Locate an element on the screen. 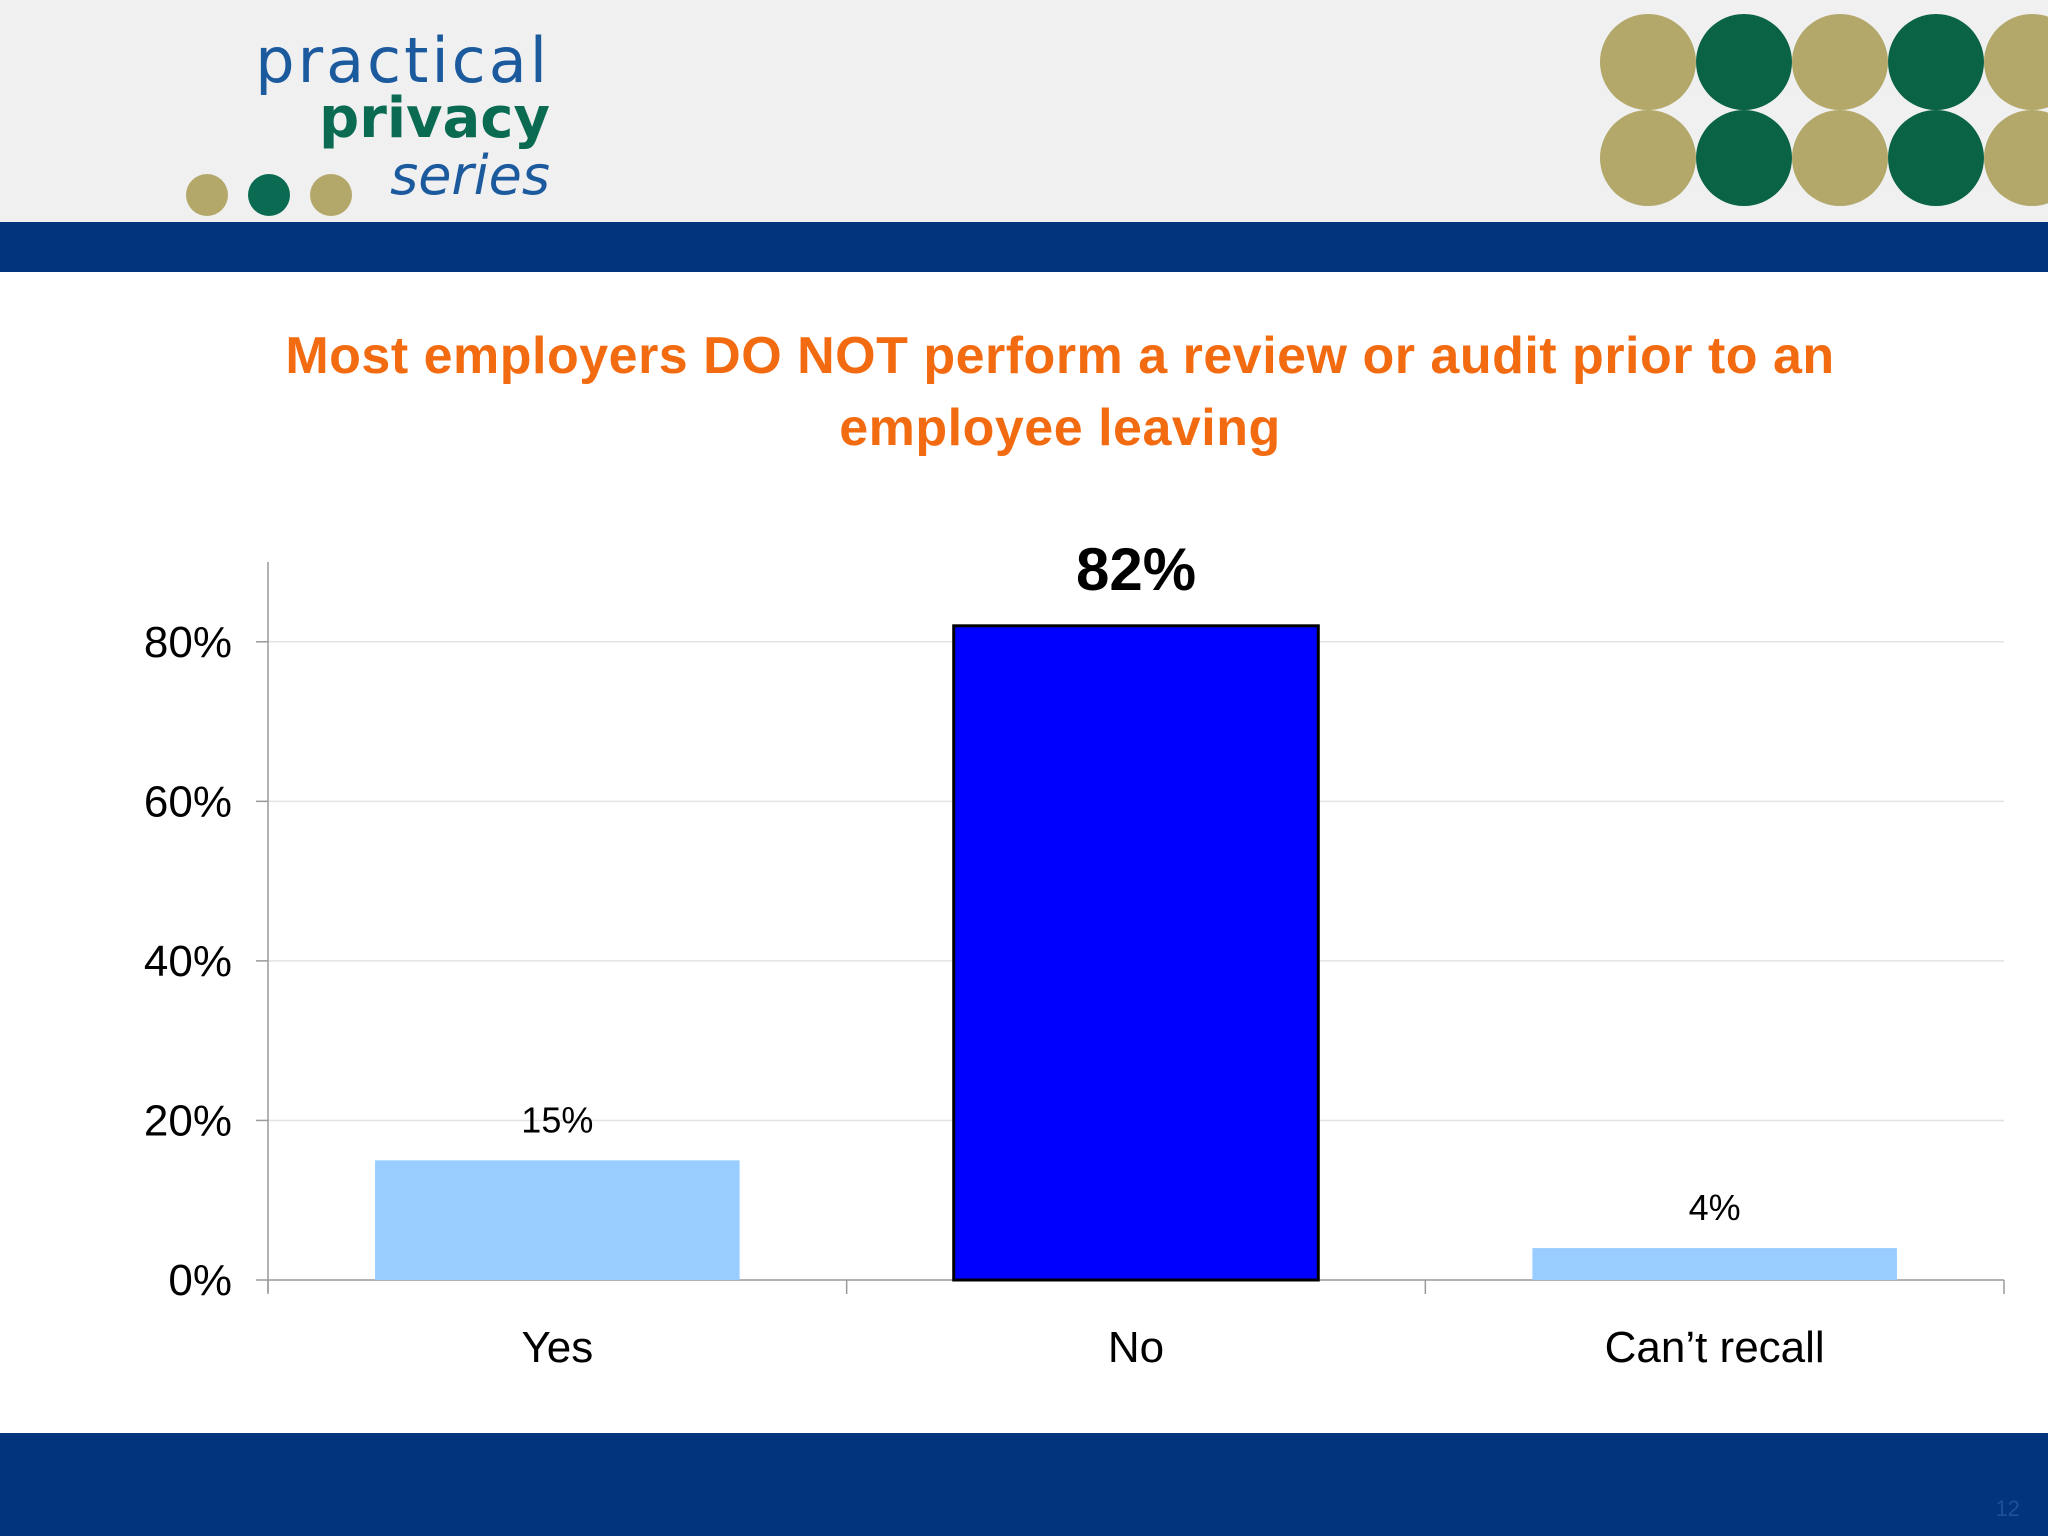 The image size is (2048, 1536). practical-privacy-series-logo: practical privacy series is located at coordinates (365, 117).